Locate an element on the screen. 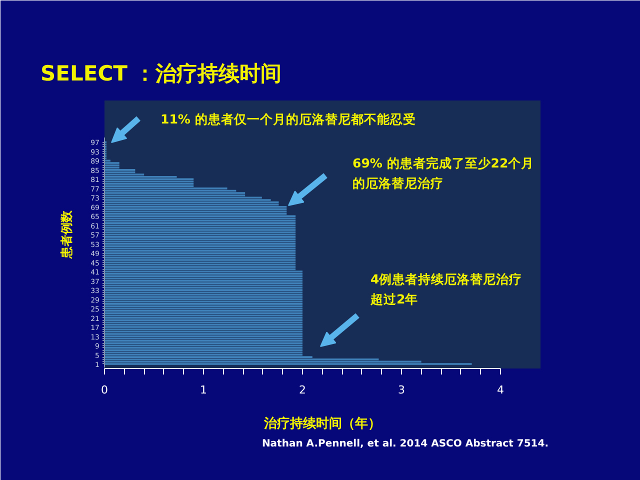  x-tick-label: 2 is located at coordinates (302, 390).